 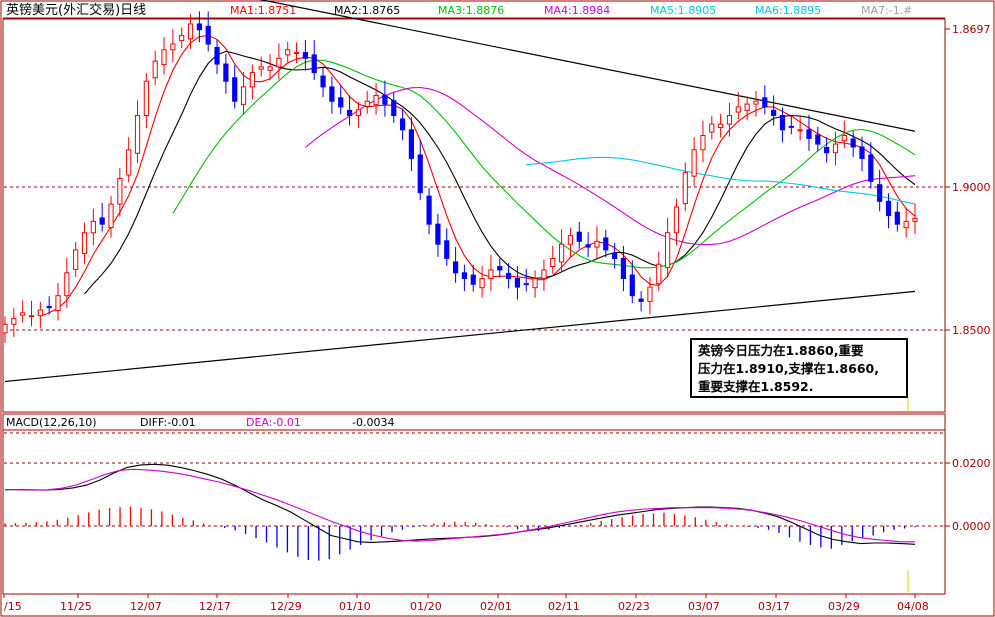 I want to click on x-tick-label: 02/01, so click(x=496, y=606).